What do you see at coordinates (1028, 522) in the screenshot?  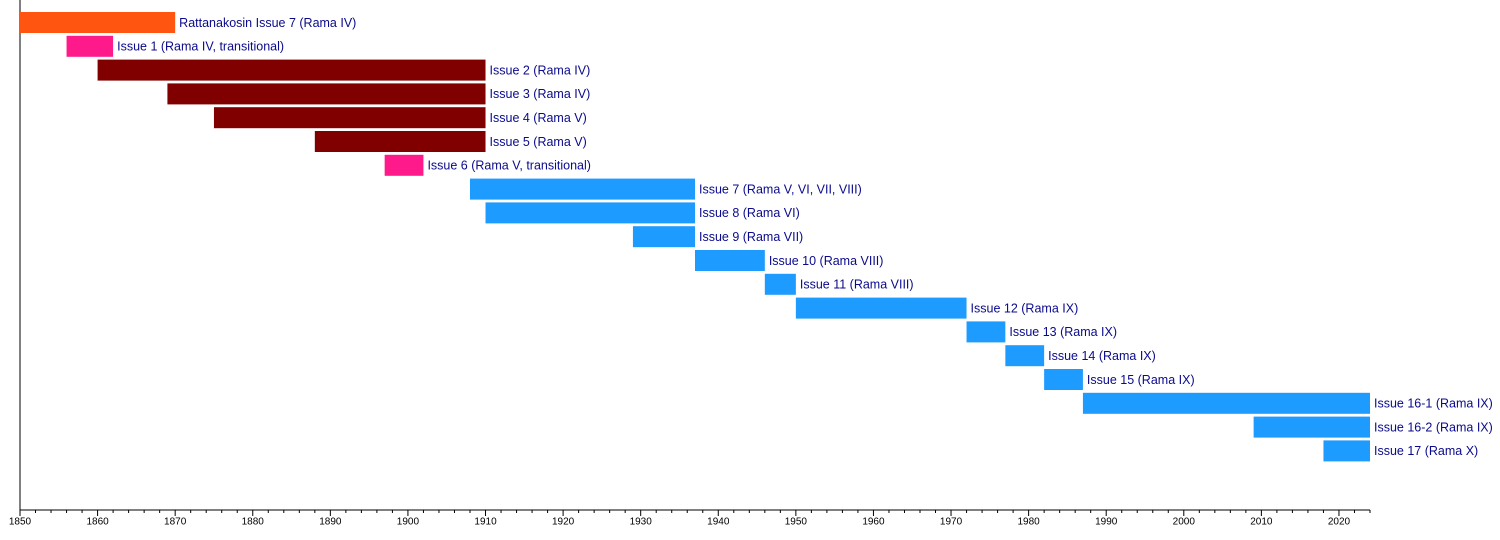 I see `x-tick-label: 1980` at bounding box center [1028, 522].